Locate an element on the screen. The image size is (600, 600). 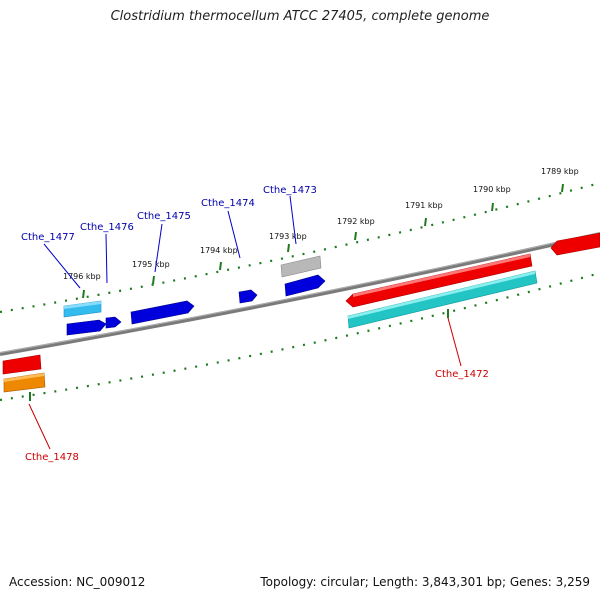
gene-cthe-1473-grey-feature is located at coordinates (301, 266).